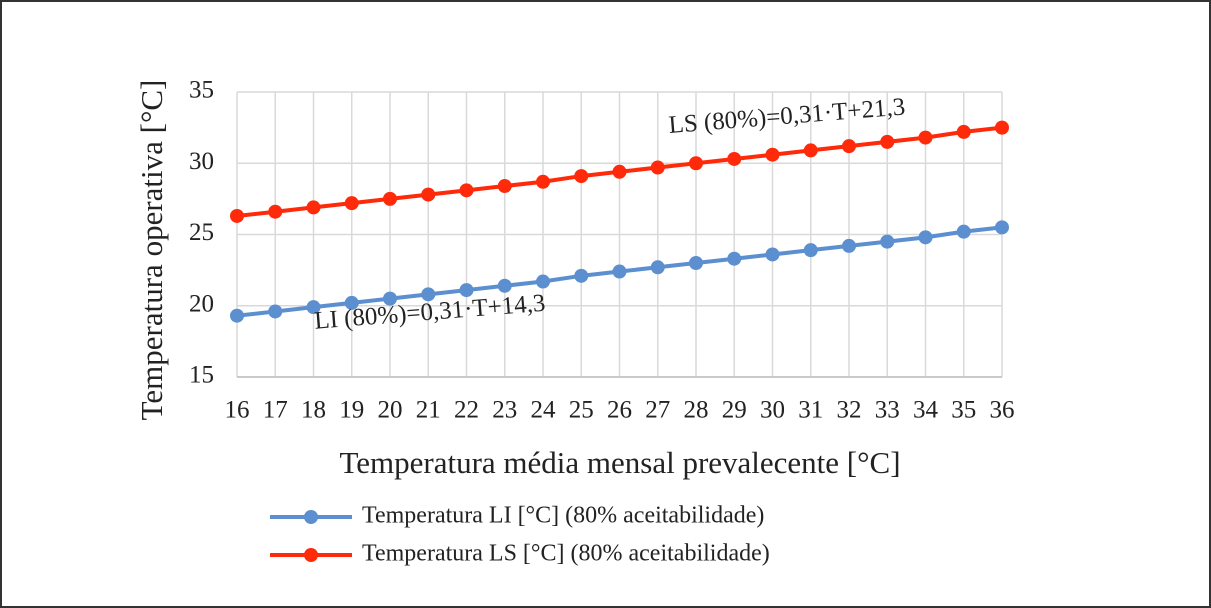 This screenshot has width=1211, height=608. What do you see at coordinates (849, 410) in the screenshot?
I see `x-tick-label: 32` at bounding box center [849, 410].